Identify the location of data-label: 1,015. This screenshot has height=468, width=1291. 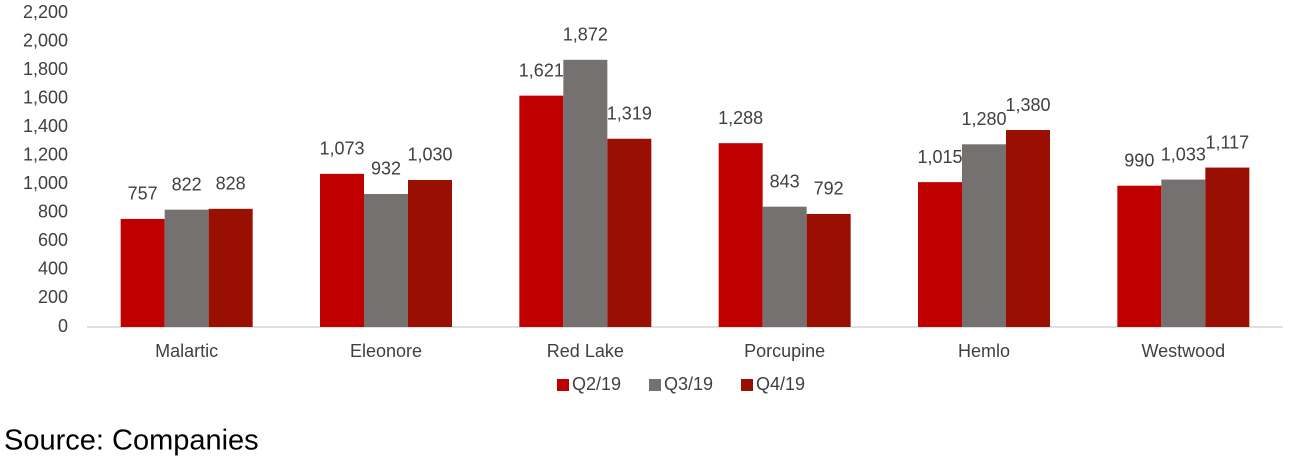
(939, 157).